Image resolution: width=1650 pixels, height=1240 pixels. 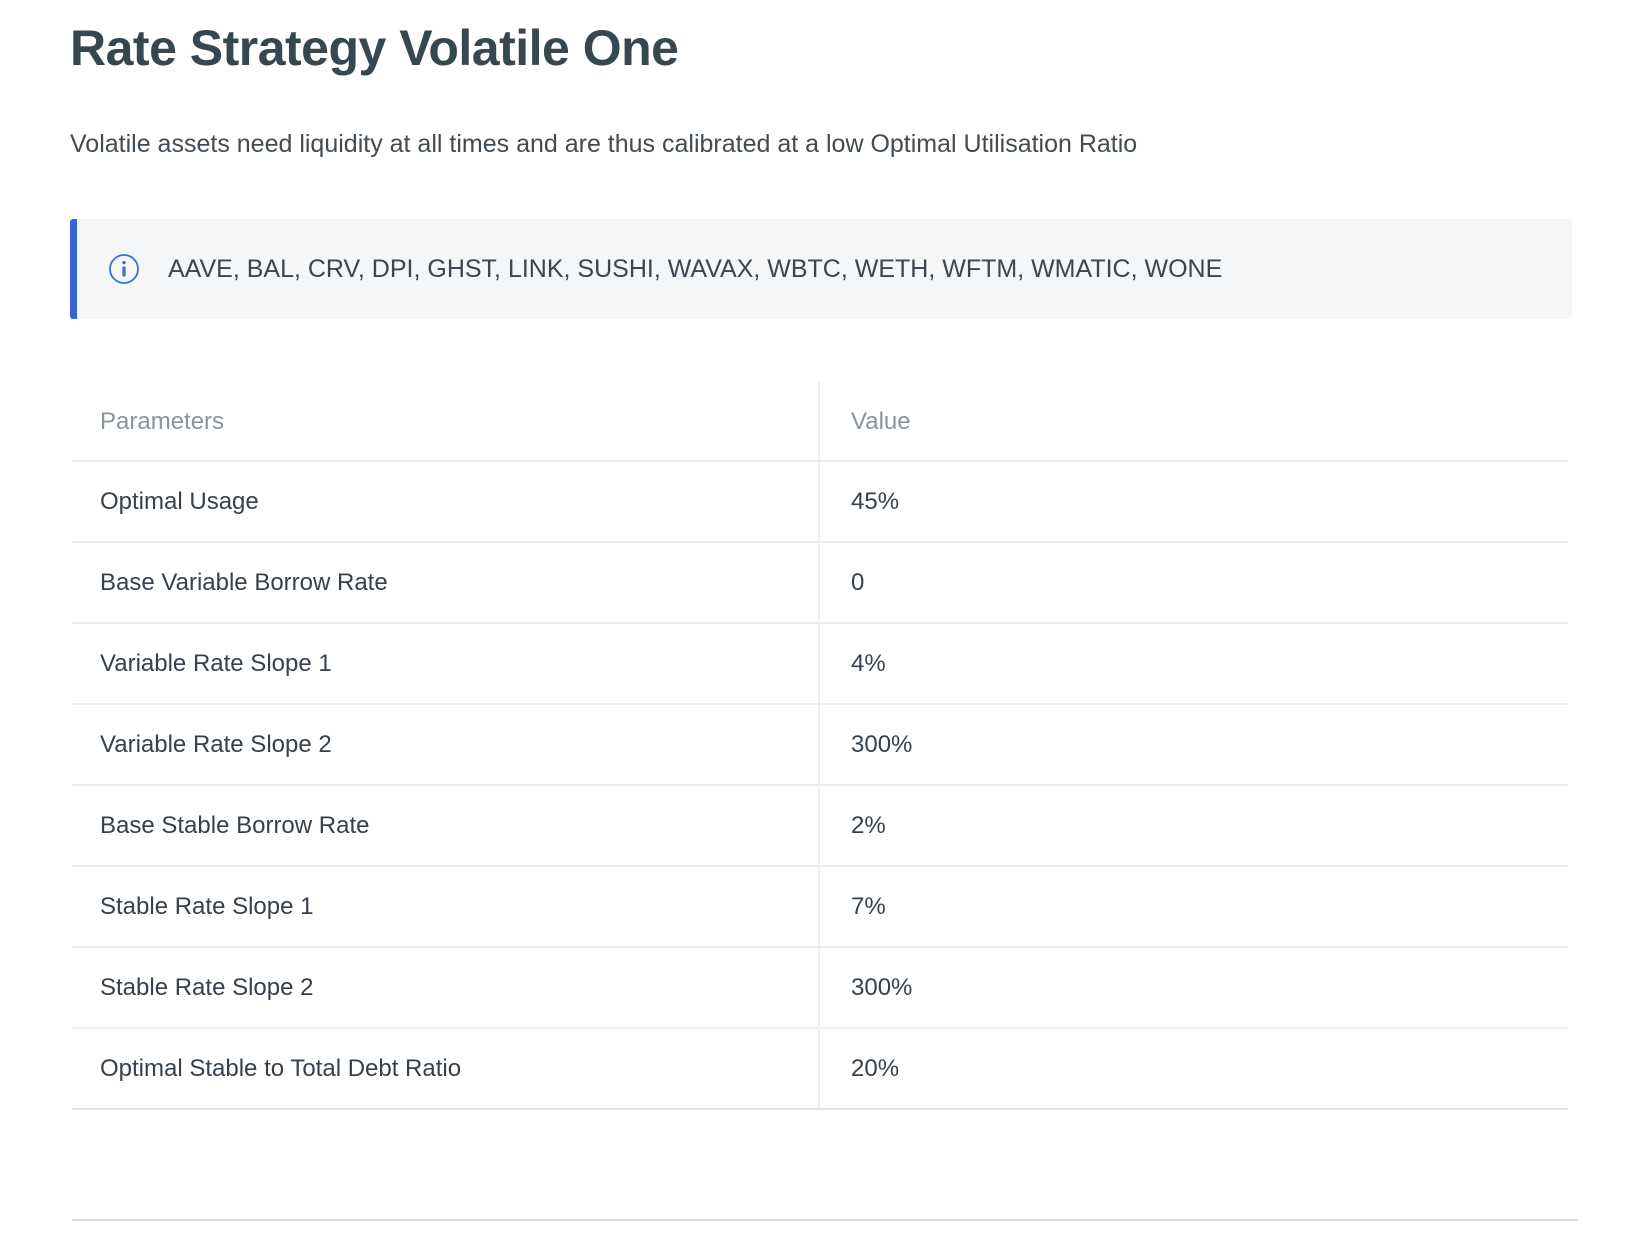 I want to click on table-row: Optimal Usage 45%, so click(x=820, y=502).